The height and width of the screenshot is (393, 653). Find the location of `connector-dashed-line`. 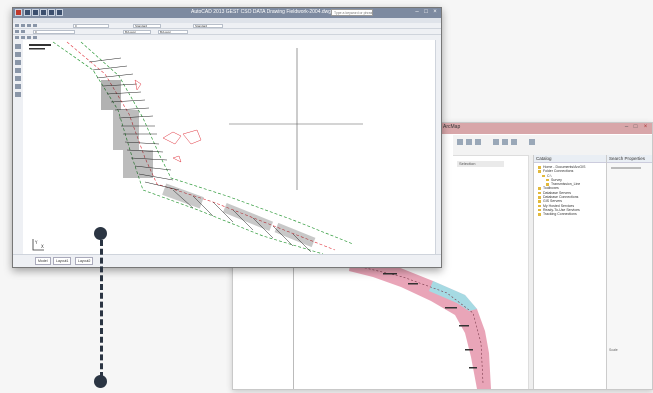

connector-dashed-line is located at coordinates (101, 309).